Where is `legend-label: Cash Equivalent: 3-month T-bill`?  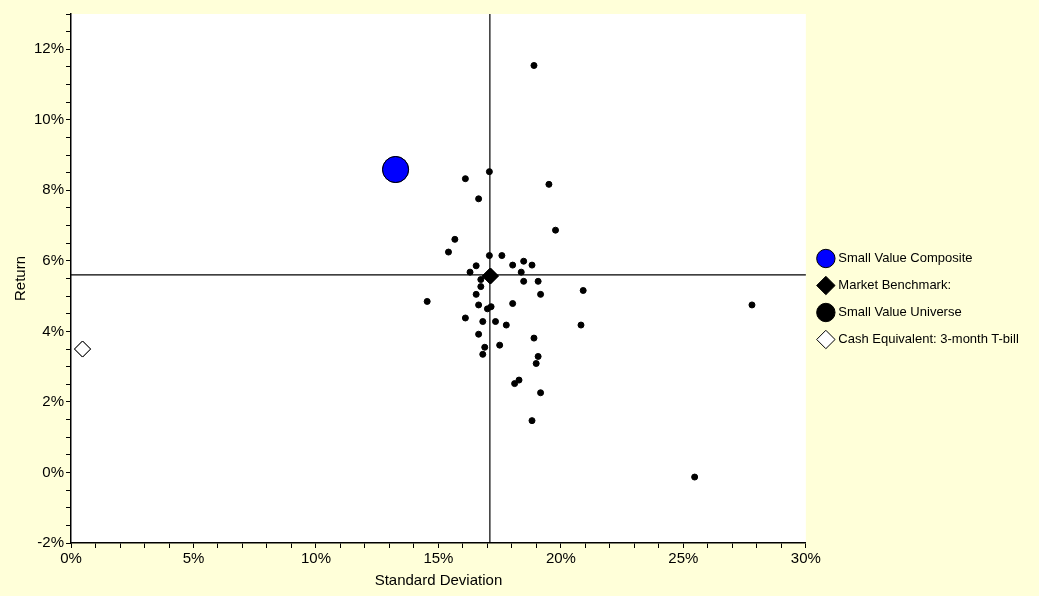 legend-label: Cash Equivalent: 3-month T-bill is located at coordinates (928, 339).